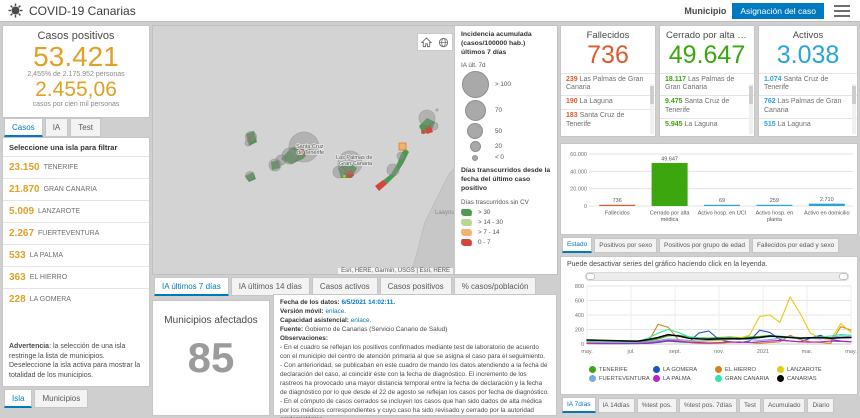 The image size is (860, 418). What do you see at coordinates (707, 55) in the screenshot?
I see `recovered-value: 49.647` at bounding box center [707, 55].